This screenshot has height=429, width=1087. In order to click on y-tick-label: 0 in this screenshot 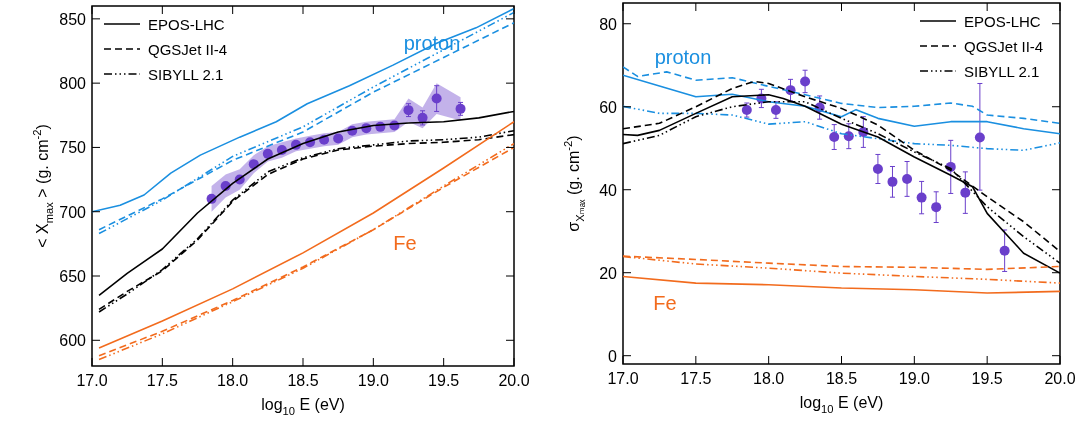, I will do `click(613, 356)`.